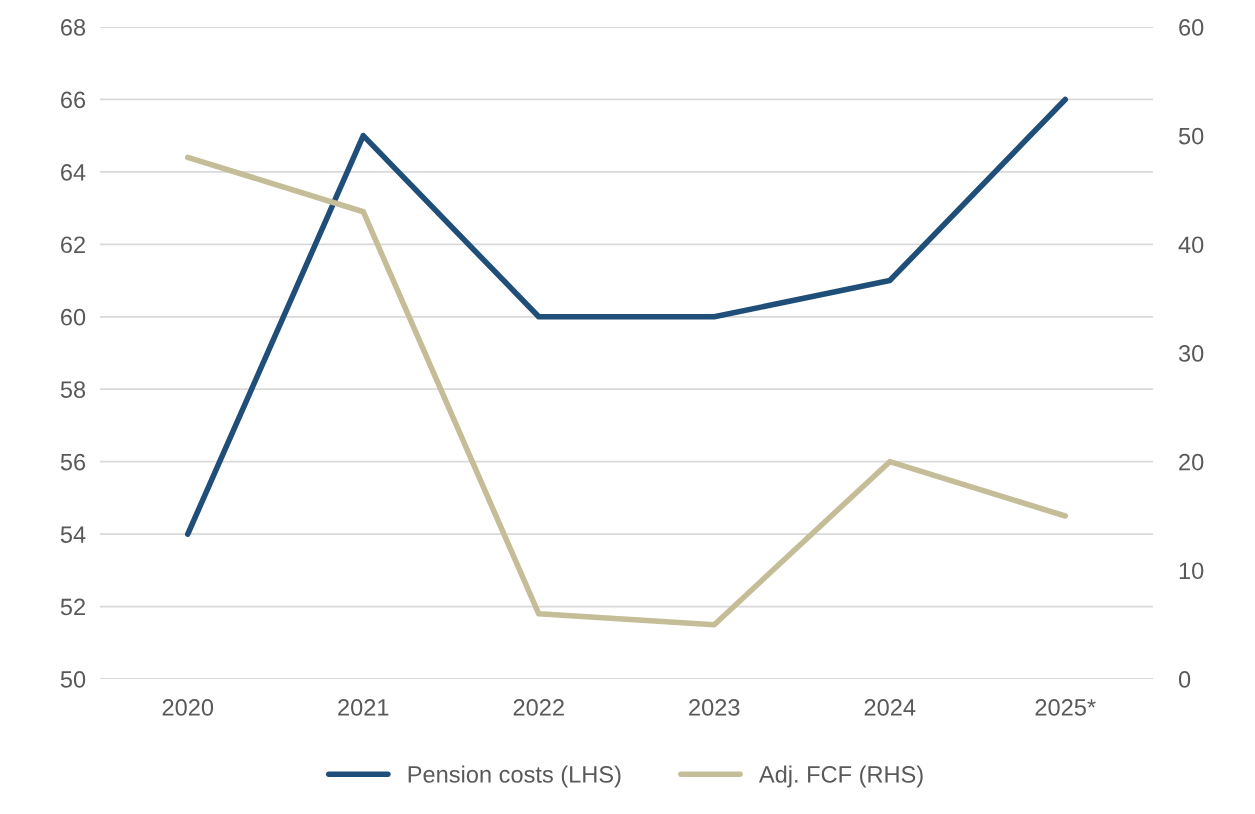 The width and height of the screenshot is (1255, 814). Describe the element at coordinates (73, 245) in the screenshot. I see `y-tick-label: 62` at that location.